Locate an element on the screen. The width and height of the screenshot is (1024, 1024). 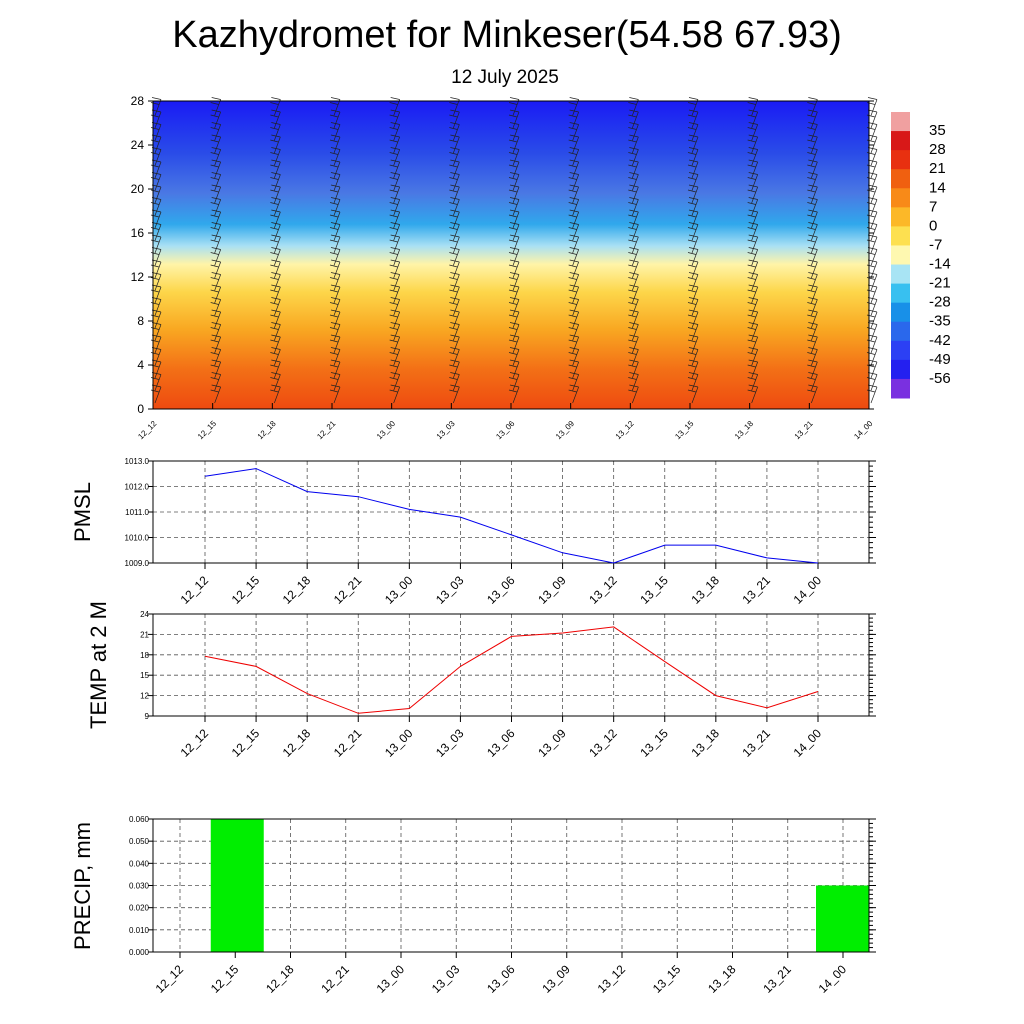
colorbar-label: 28 is located at coordinates (937, 149).